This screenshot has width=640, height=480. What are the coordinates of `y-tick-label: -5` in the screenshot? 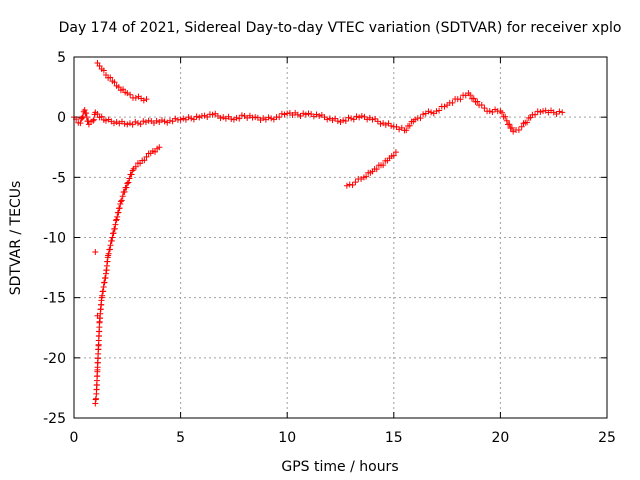 It's located at (59, 178).